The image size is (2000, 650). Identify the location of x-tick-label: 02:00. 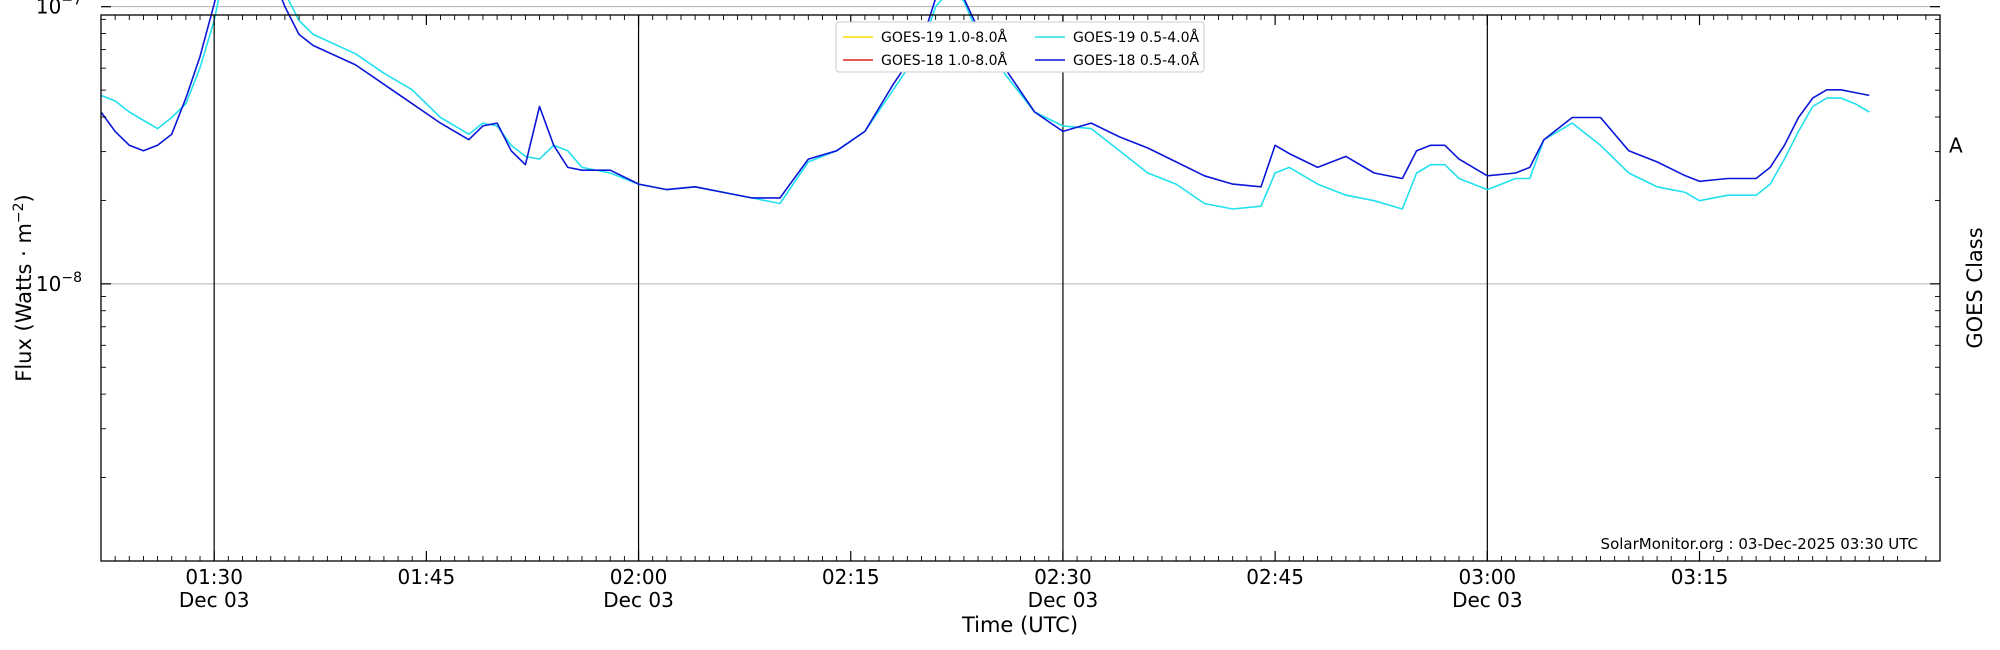
(639, 577).